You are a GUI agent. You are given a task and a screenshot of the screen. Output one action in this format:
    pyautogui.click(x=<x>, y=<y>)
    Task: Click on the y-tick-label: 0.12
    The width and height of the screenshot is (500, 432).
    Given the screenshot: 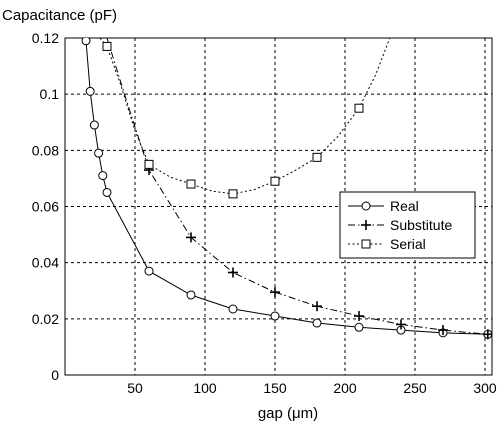 What is the action you would take?
    pyautogui.click(x=45, y=38)
    